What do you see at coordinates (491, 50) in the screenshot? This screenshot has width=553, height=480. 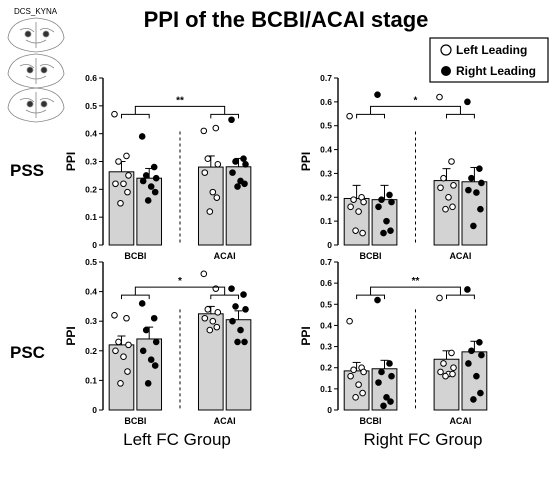 I see `legend-left-label: Left Leading` at bounding box center [491, 50].